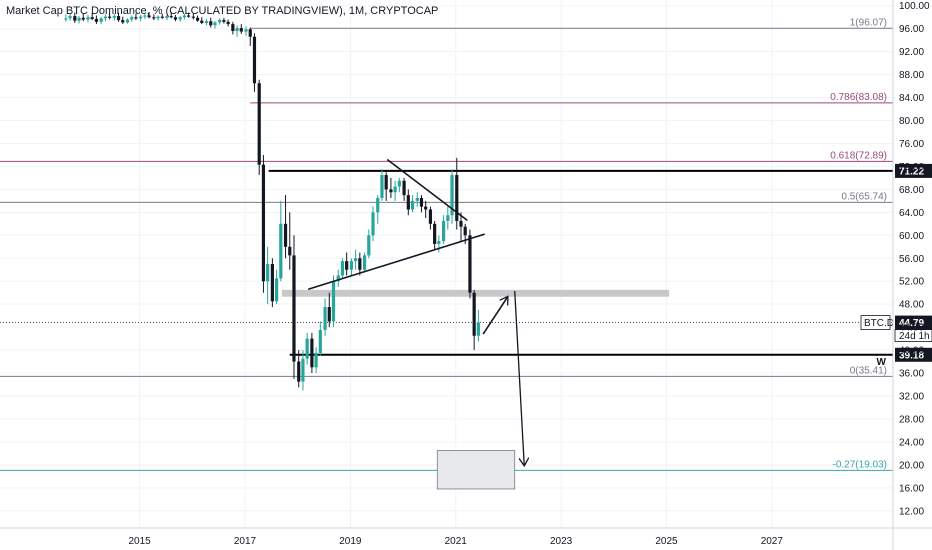  What do you see at coordinates (911, 259) in the screenshot?
I see `y-tick-label: 56.00` at bounding box center [911, 259].